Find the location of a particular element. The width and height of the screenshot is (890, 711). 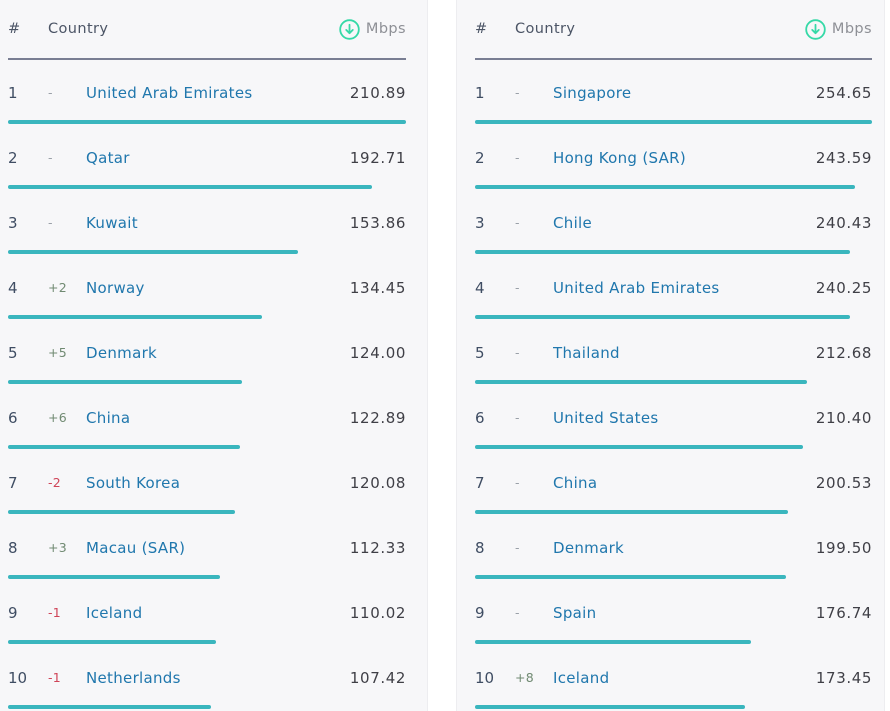

country-link: Norway is located at coordinates (115, 287).